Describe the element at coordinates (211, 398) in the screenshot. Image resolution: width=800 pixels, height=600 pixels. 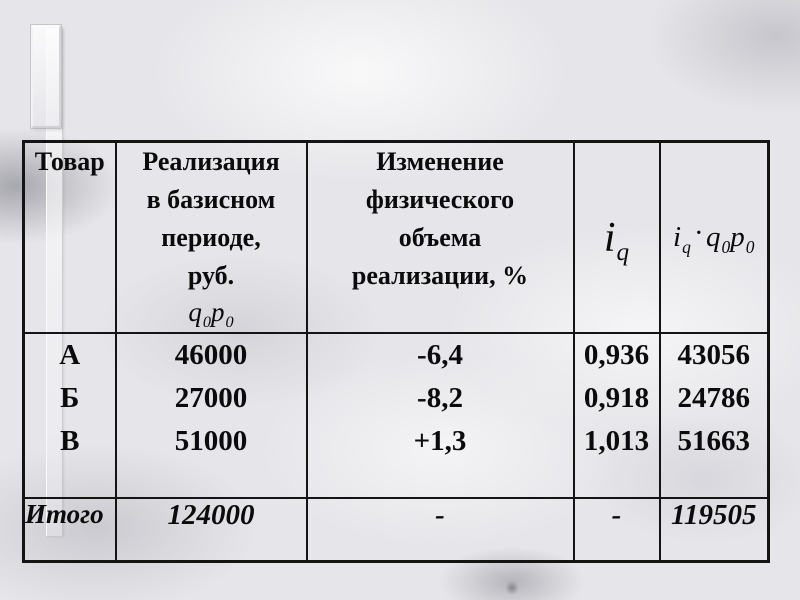
I see `base-revenue-value: 27000` at that location.